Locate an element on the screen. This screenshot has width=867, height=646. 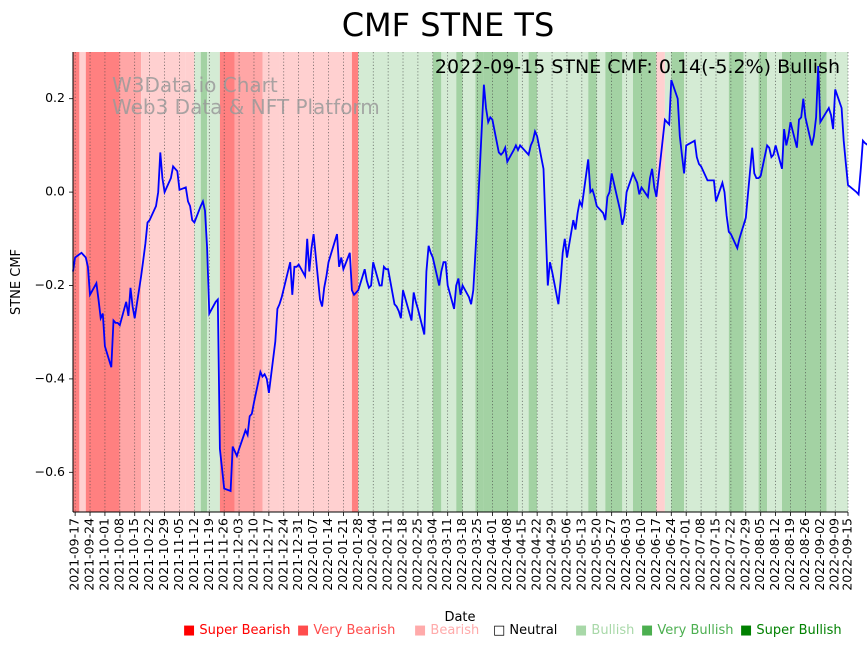
x-tick-label: 2022-07-22 is located at coordinates (729, 554).